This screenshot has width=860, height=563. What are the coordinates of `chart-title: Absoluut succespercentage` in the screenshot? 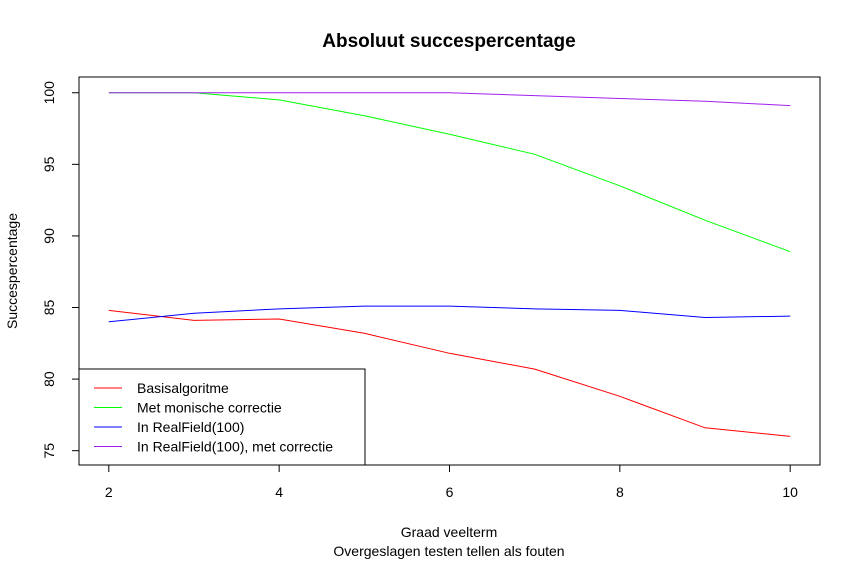 It's located at (448, 41).